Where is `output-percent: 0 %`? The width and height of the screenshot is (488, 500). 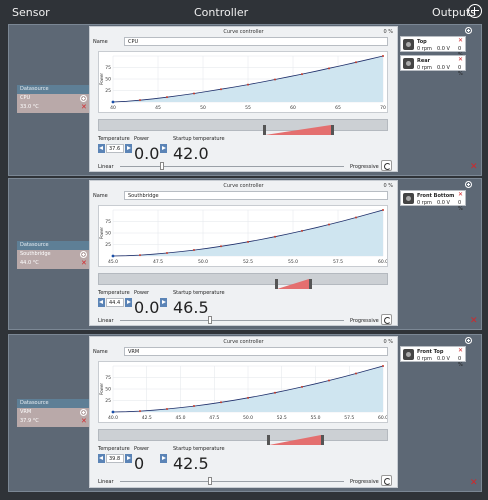 output-percent: 0 % is located at coordinates (460, 362).